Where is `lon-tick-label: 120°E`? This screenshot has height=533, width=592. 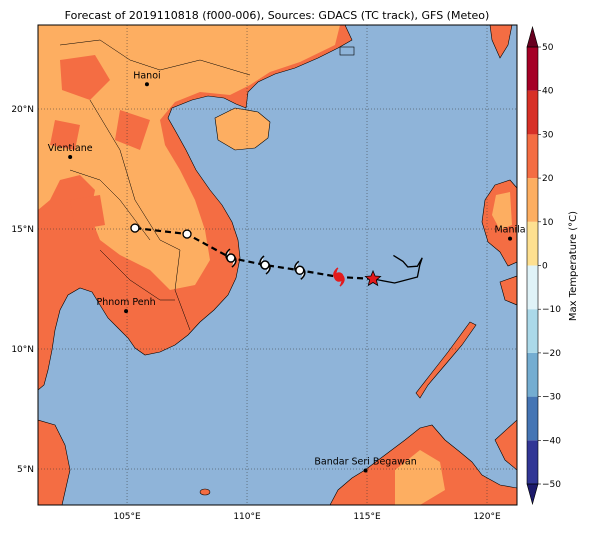 lon-tick-label: 120°E is located at coordinates (487, 517).